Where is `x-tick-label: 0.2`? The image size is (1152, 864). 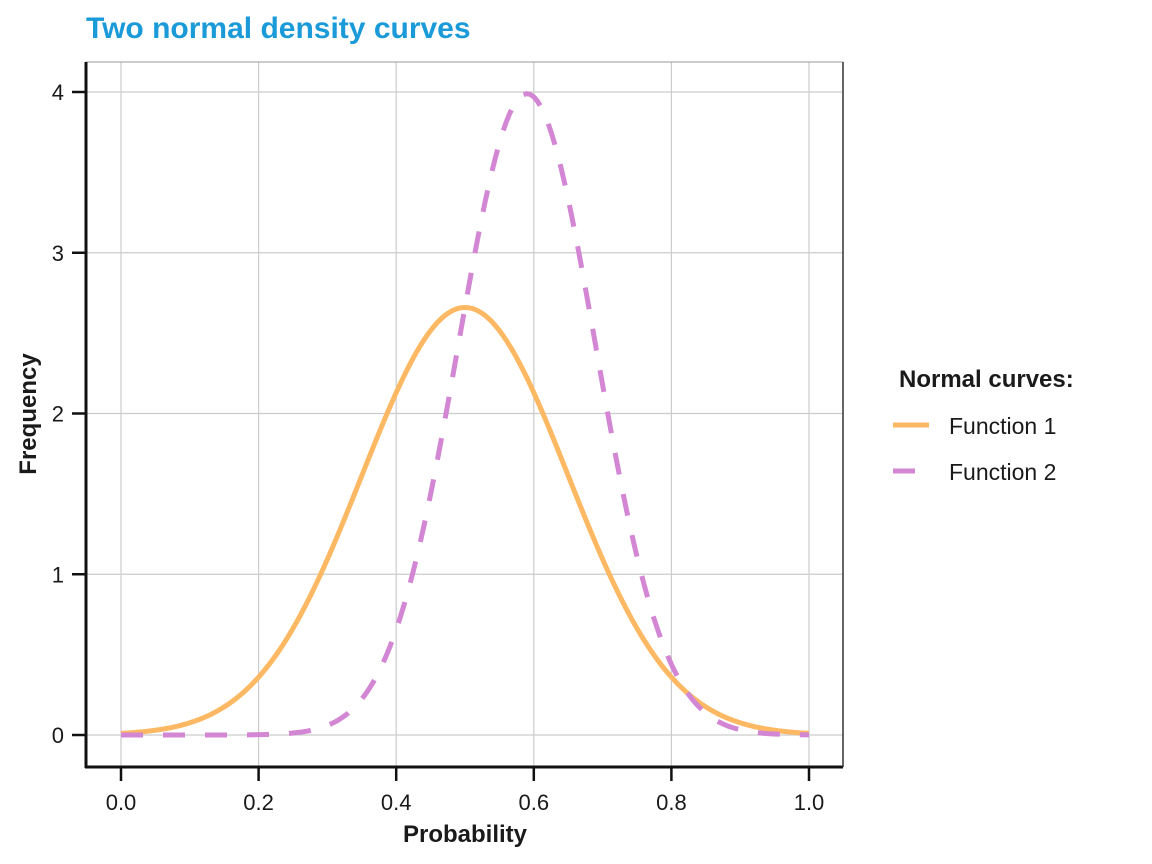 x-tick-label: 0.2 is located at coordinates (258, 802).